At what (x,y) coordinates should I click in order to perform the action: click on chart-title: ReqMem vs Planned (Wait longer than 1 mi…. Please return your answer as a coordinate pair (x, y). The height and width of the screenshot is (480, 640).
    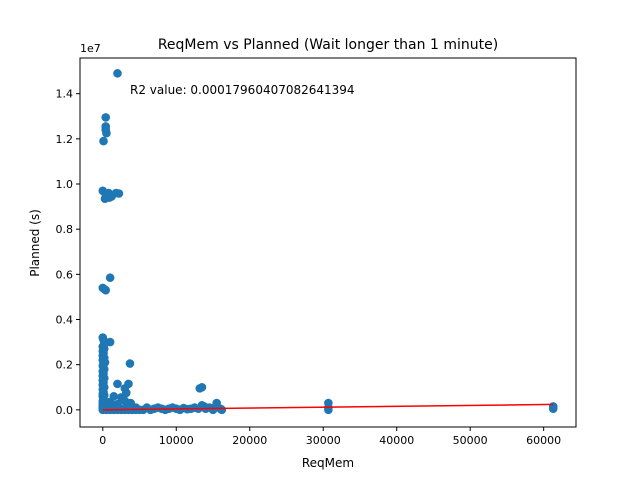
    Looking at the image, I should click on (328, 45).